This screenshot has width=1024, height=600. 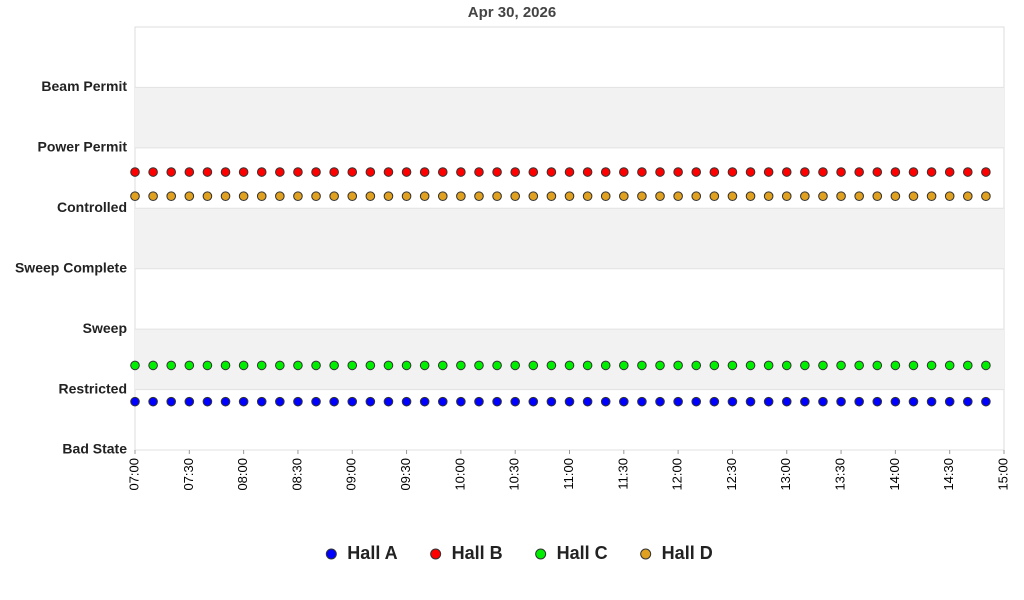 I want to click on y-tick-label: Power Permit, so click(x=83, y=147).